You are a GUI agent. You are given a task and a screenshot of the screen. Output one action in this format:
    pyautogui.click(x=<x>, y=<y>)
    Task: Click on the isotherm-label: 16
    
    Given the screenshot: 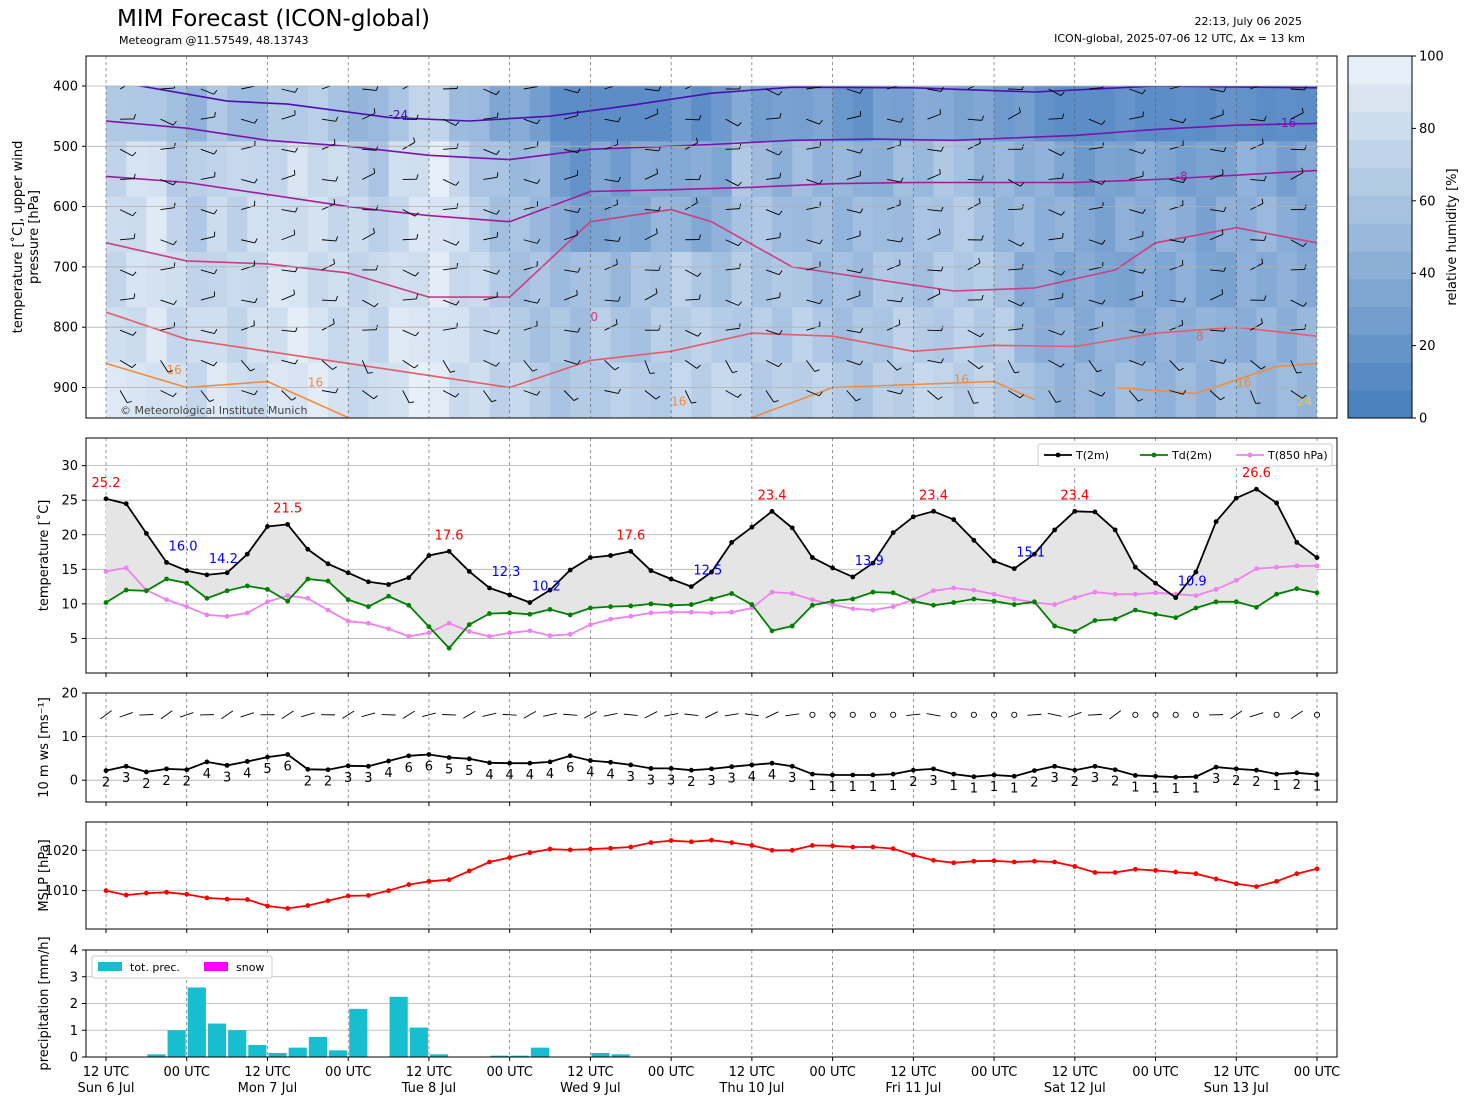 What is the action you would take?
    pyautogui.click(x=961, y=379)
    